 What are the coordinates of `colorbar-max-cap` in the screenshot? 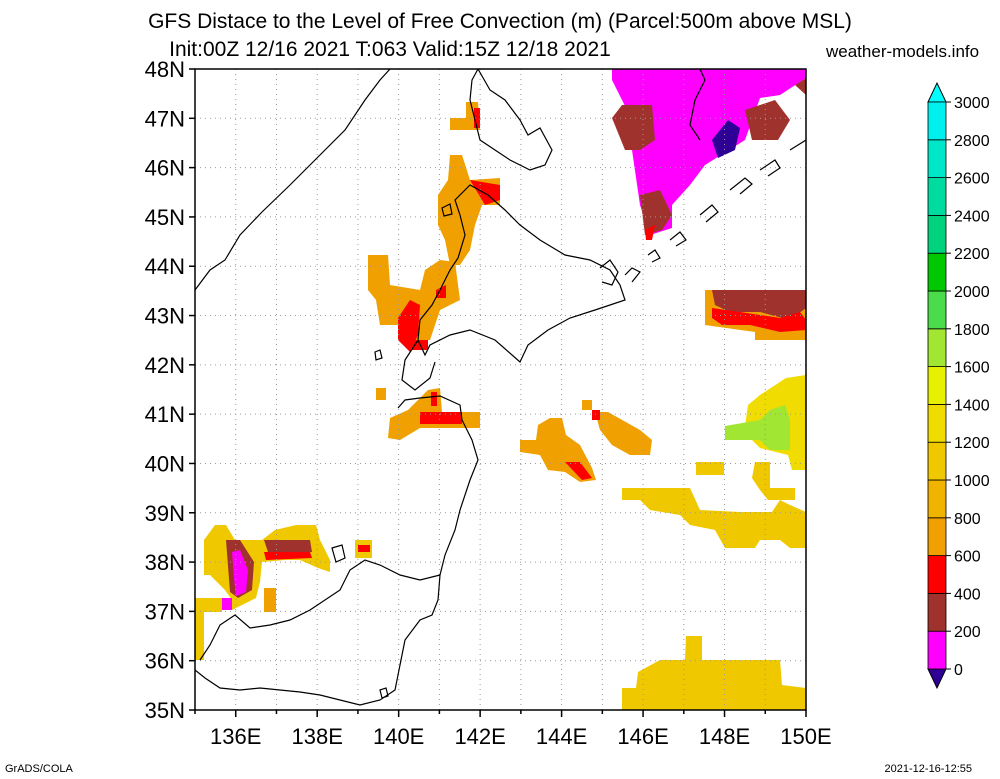 It's located at (937, 92).